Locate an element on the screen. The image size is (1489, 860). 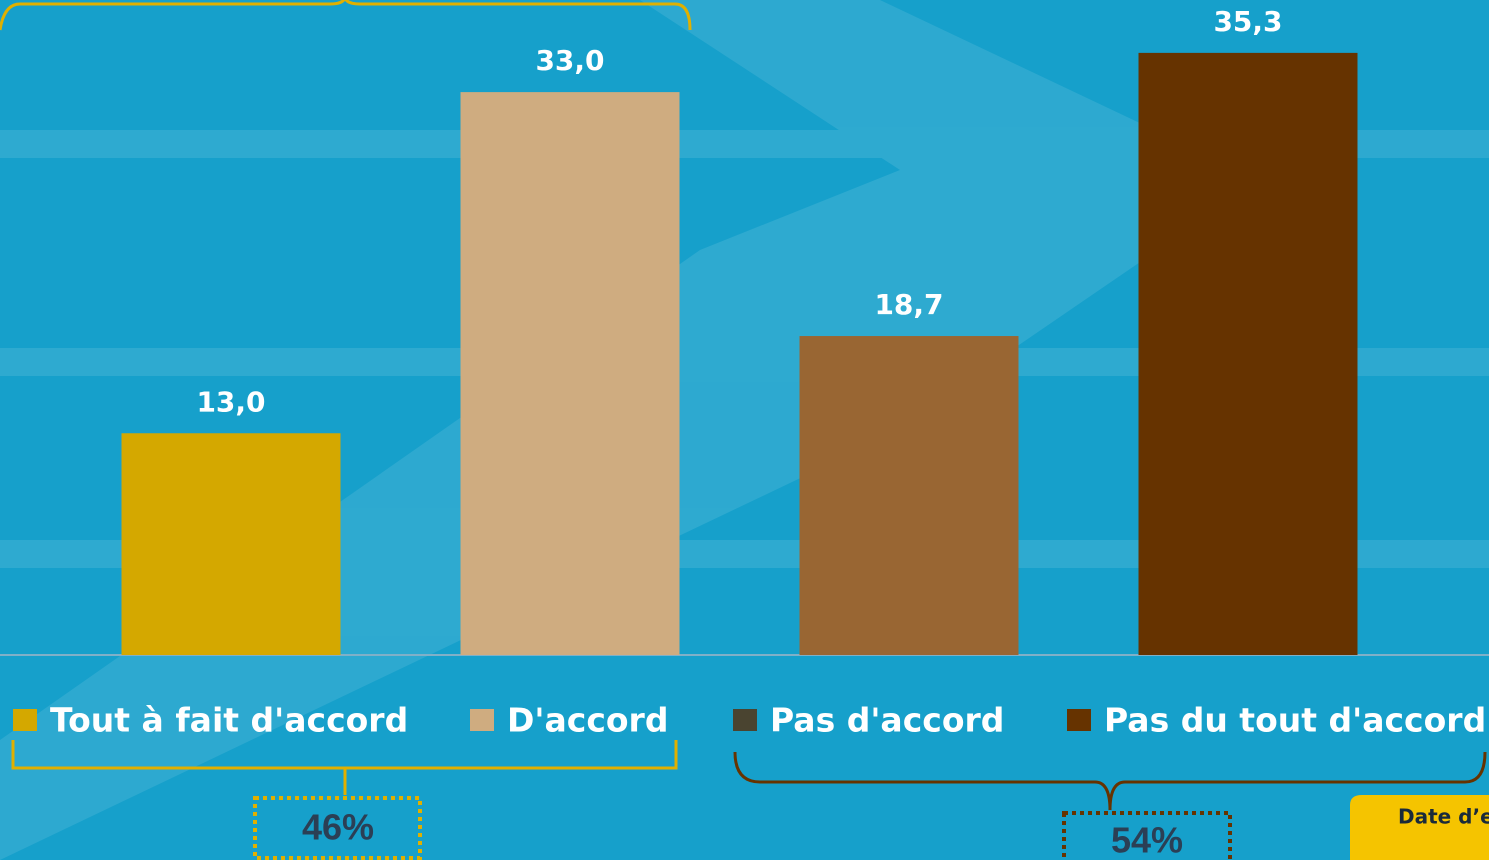
value-label: 13,0 is located at coordinates (230, 401).